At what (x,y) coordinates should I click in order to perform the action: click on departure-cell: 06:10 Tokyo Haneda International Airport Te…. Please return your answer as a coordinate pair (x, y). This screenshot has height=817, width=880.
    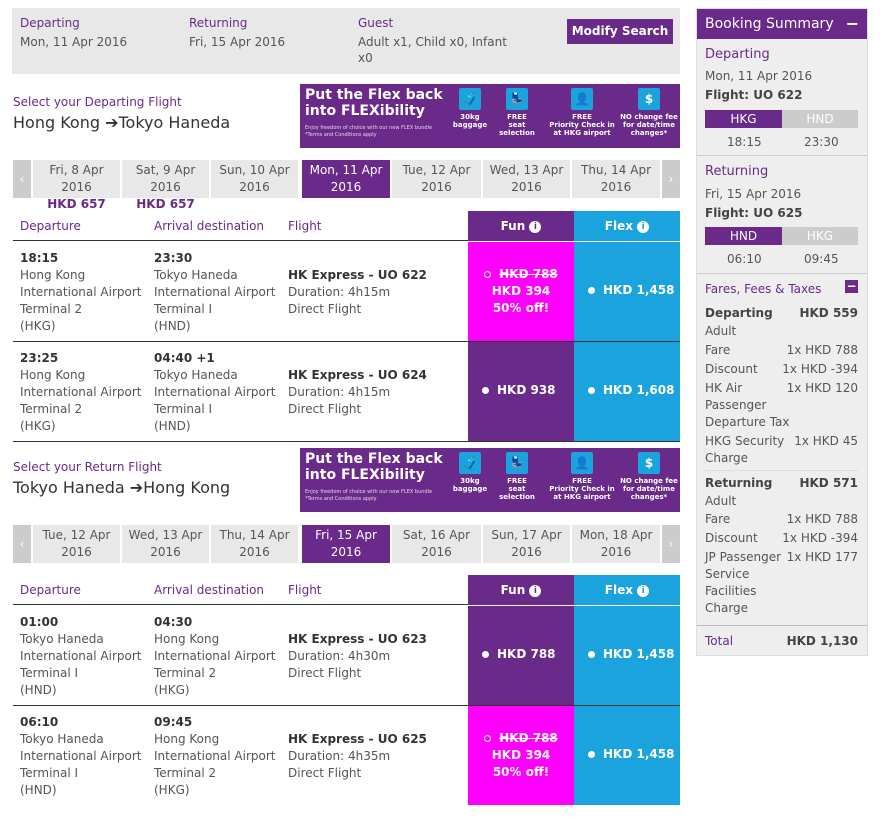
    Looking at the image, I should click on (81, 756).